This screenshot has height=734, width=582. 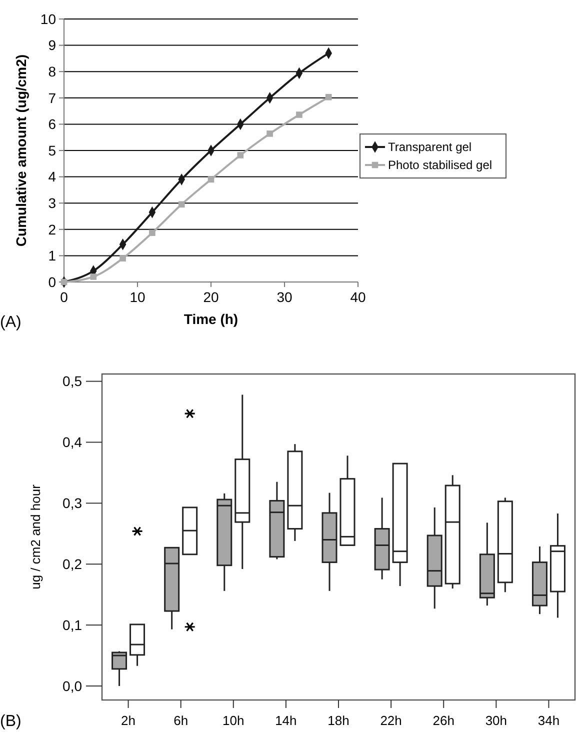 What do you see at coordinates (128, 720) in the screenshot?
I see `x-tick-label: 2h` at bounding box center [128, 720].